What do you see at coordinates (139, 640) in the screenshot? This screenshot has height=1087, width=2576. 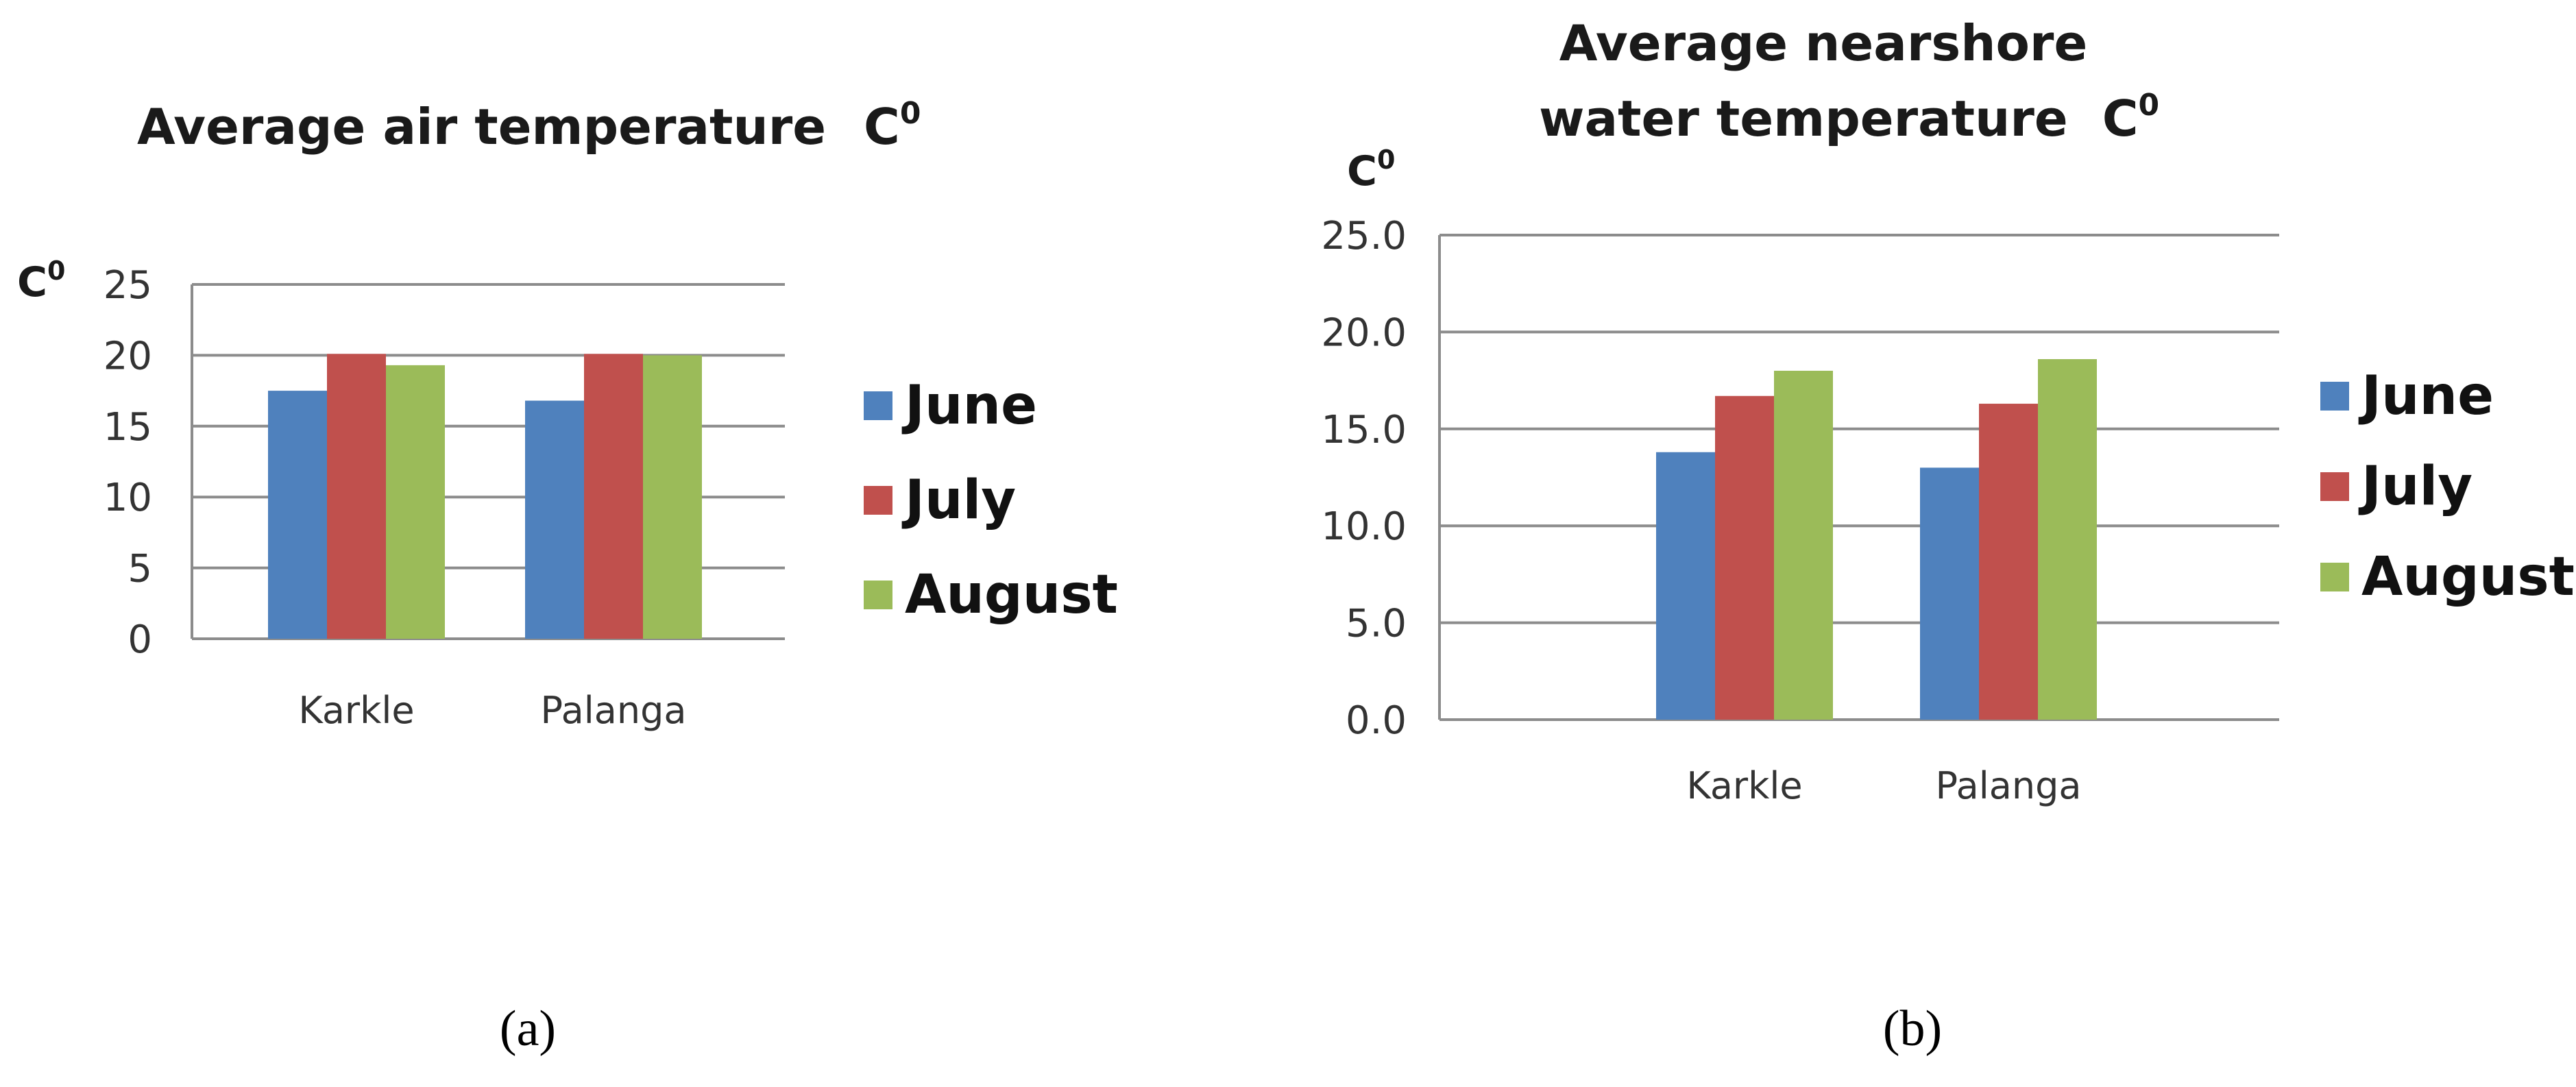 I see `y-tick-label: 0` at bounding box center [139, 640].